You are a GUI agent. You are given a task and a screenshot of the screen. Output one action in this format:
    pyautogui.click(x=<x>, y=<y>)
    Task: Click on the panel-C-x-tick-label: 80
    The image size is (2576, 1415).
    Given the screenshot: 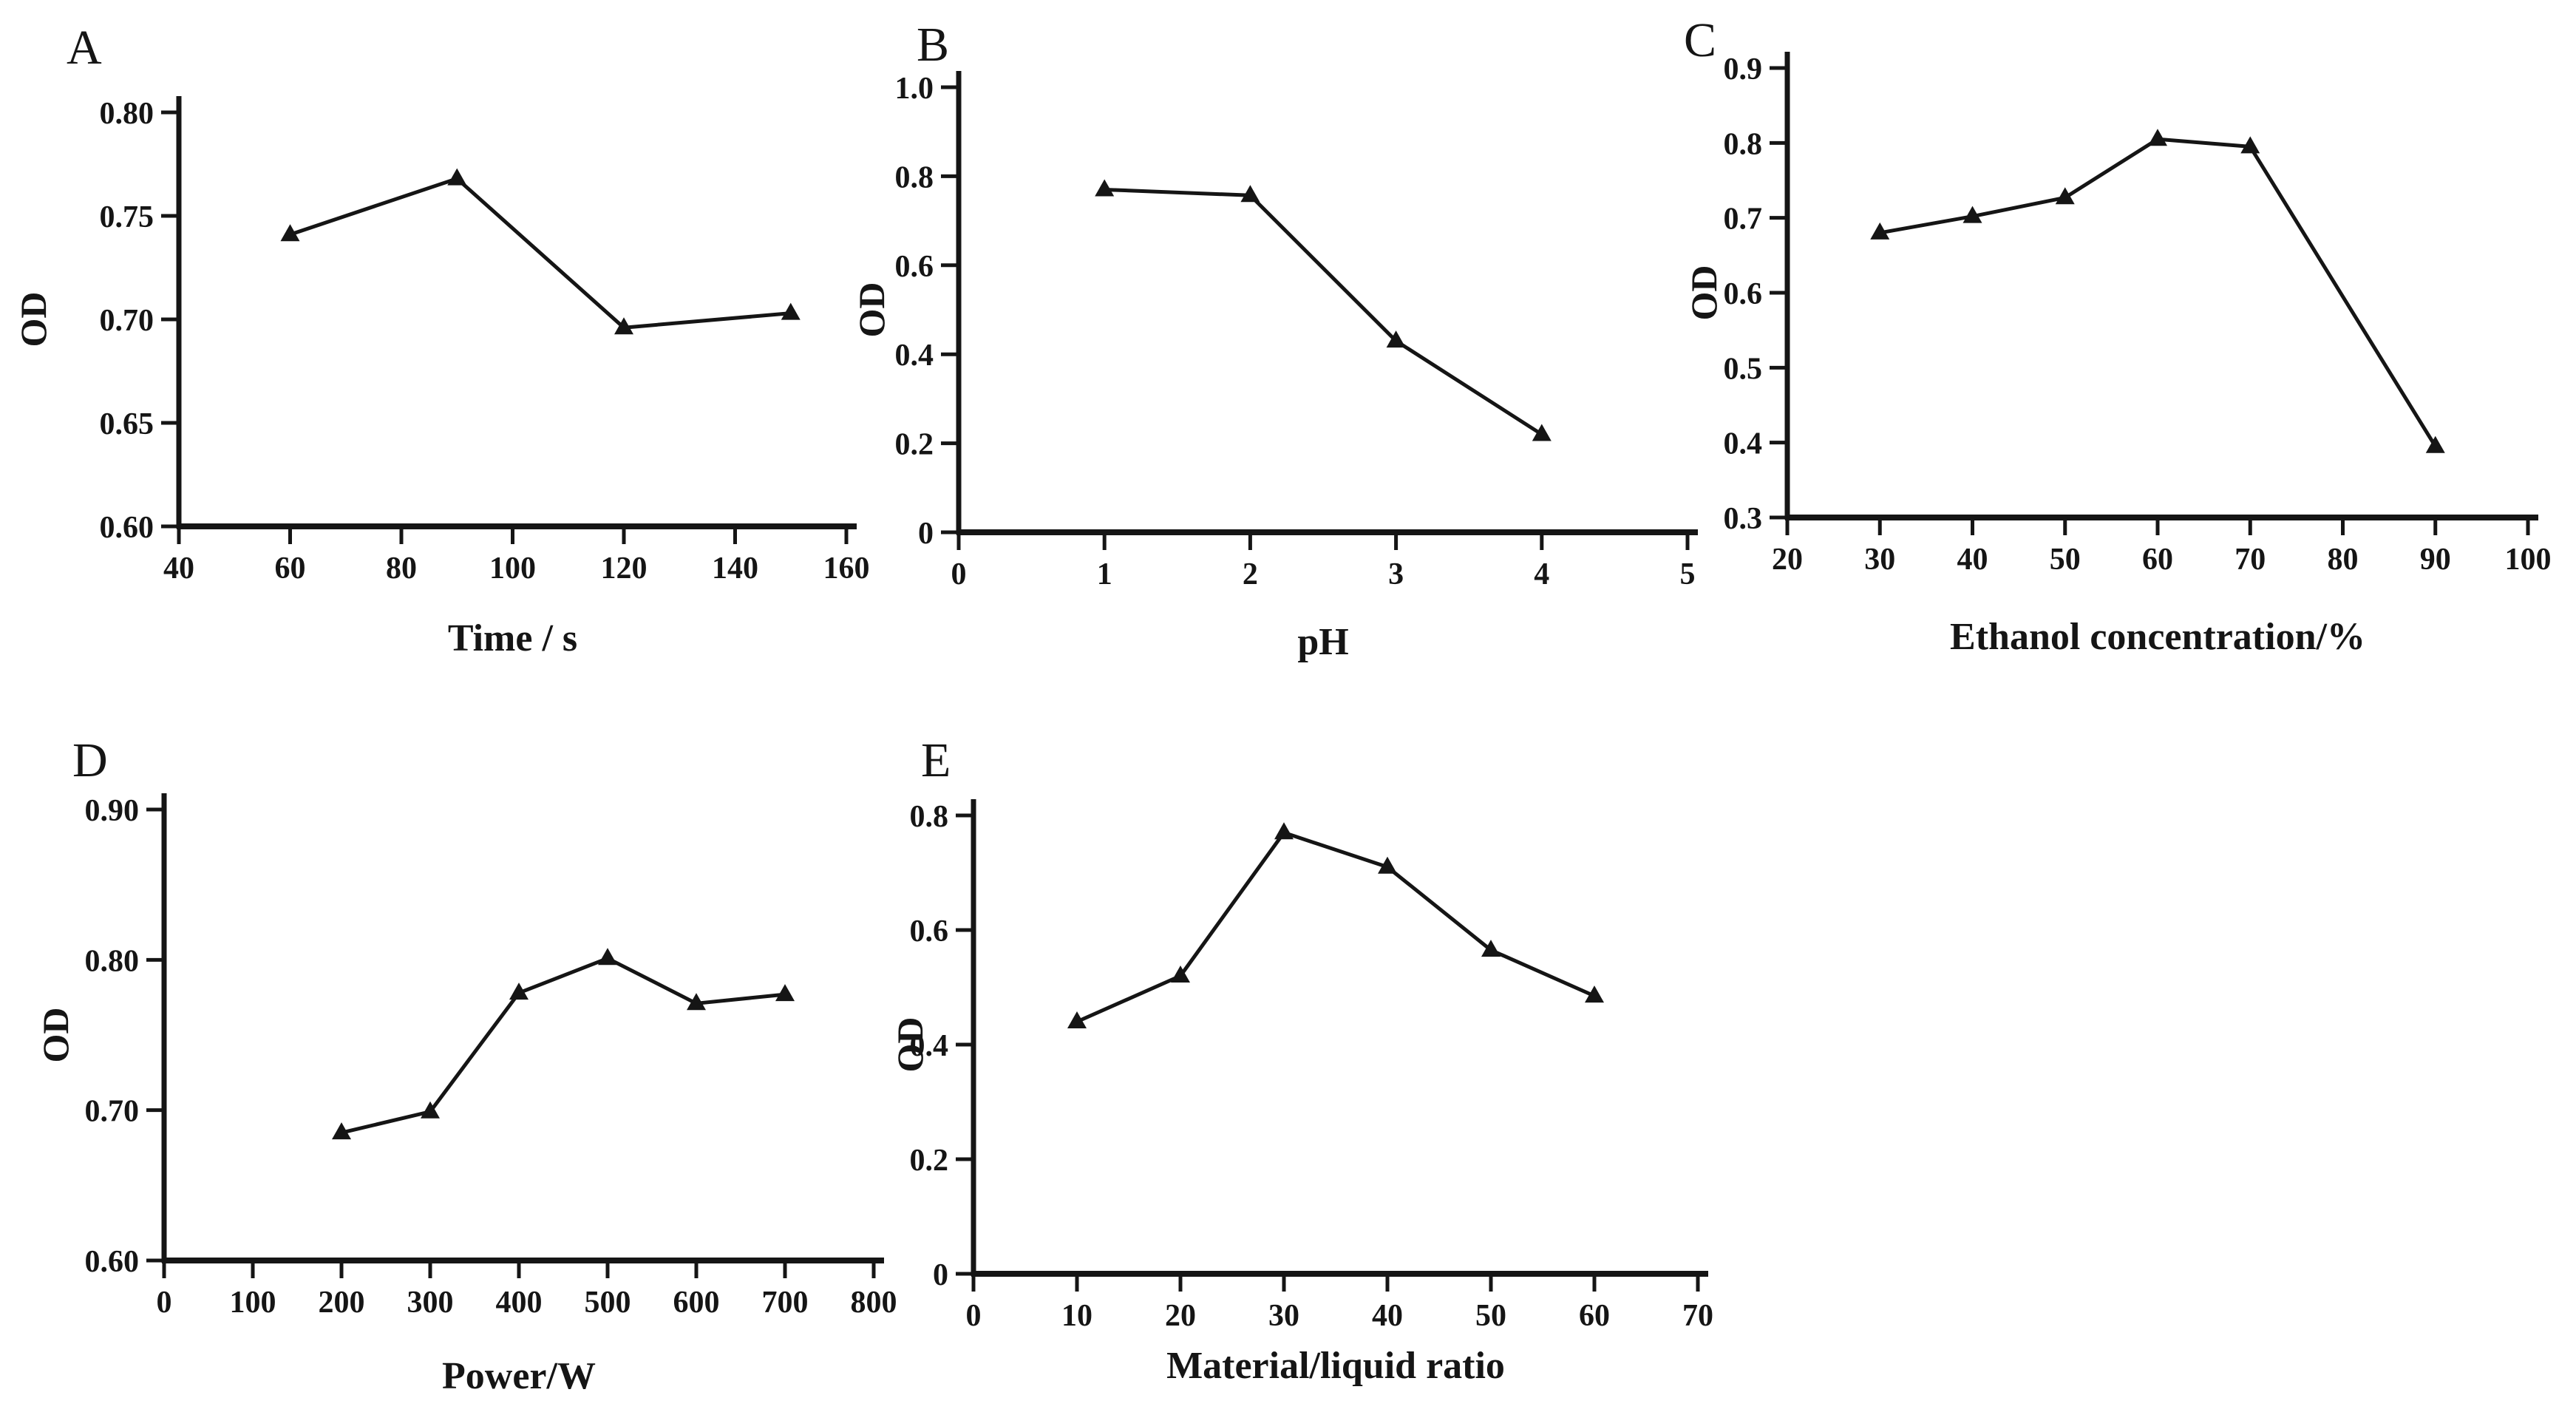 What is the action you would take?
    pyautogui.click(x=2343, y=560)
    